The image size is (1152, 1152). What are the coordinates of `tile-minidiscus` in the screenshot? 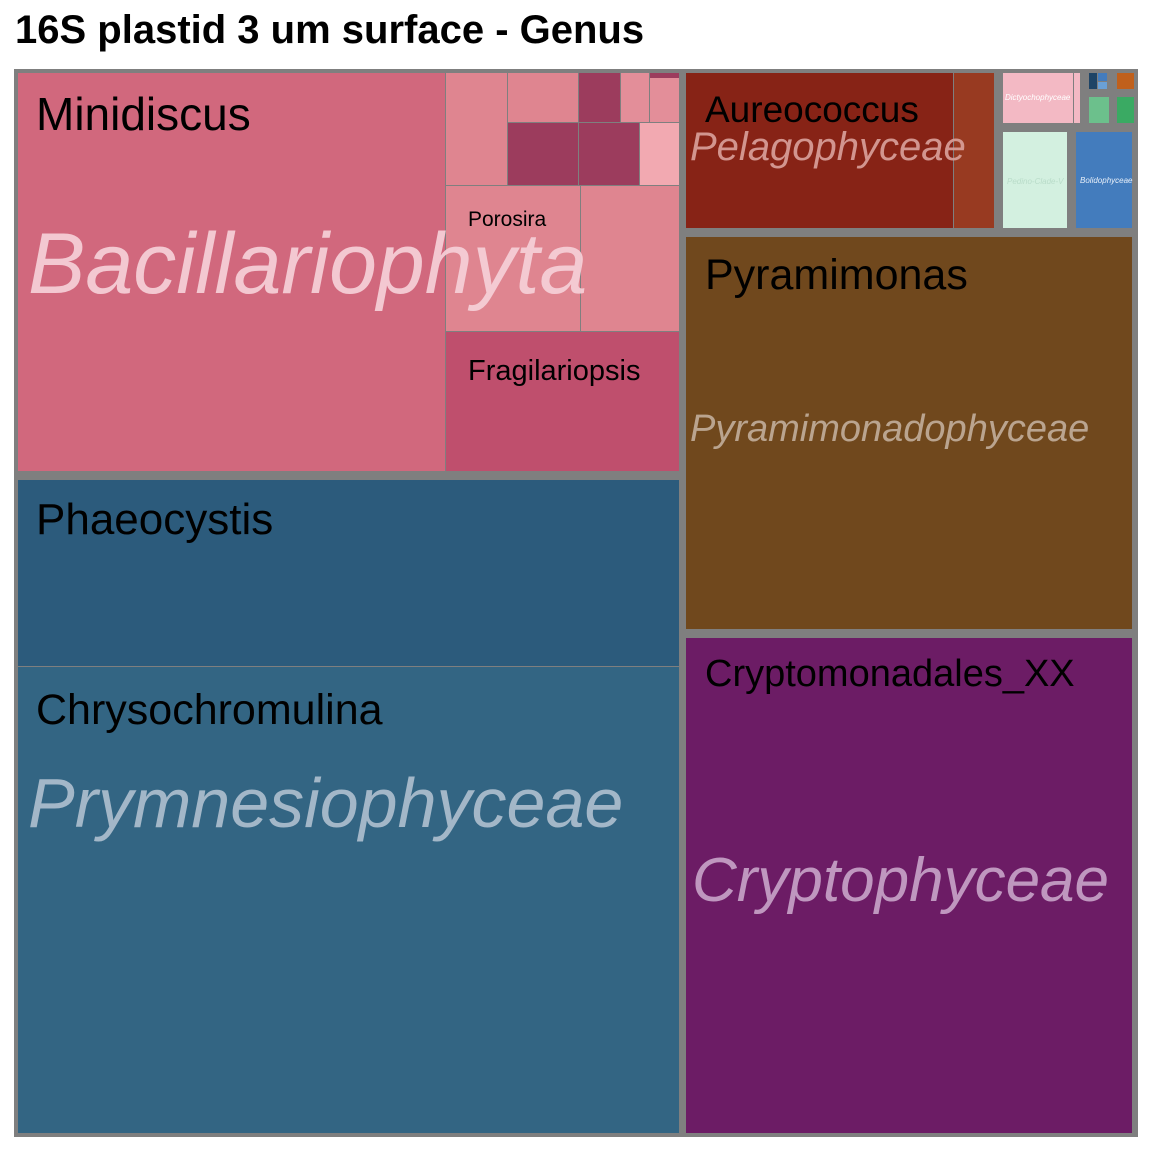 It's located at (231, 272).